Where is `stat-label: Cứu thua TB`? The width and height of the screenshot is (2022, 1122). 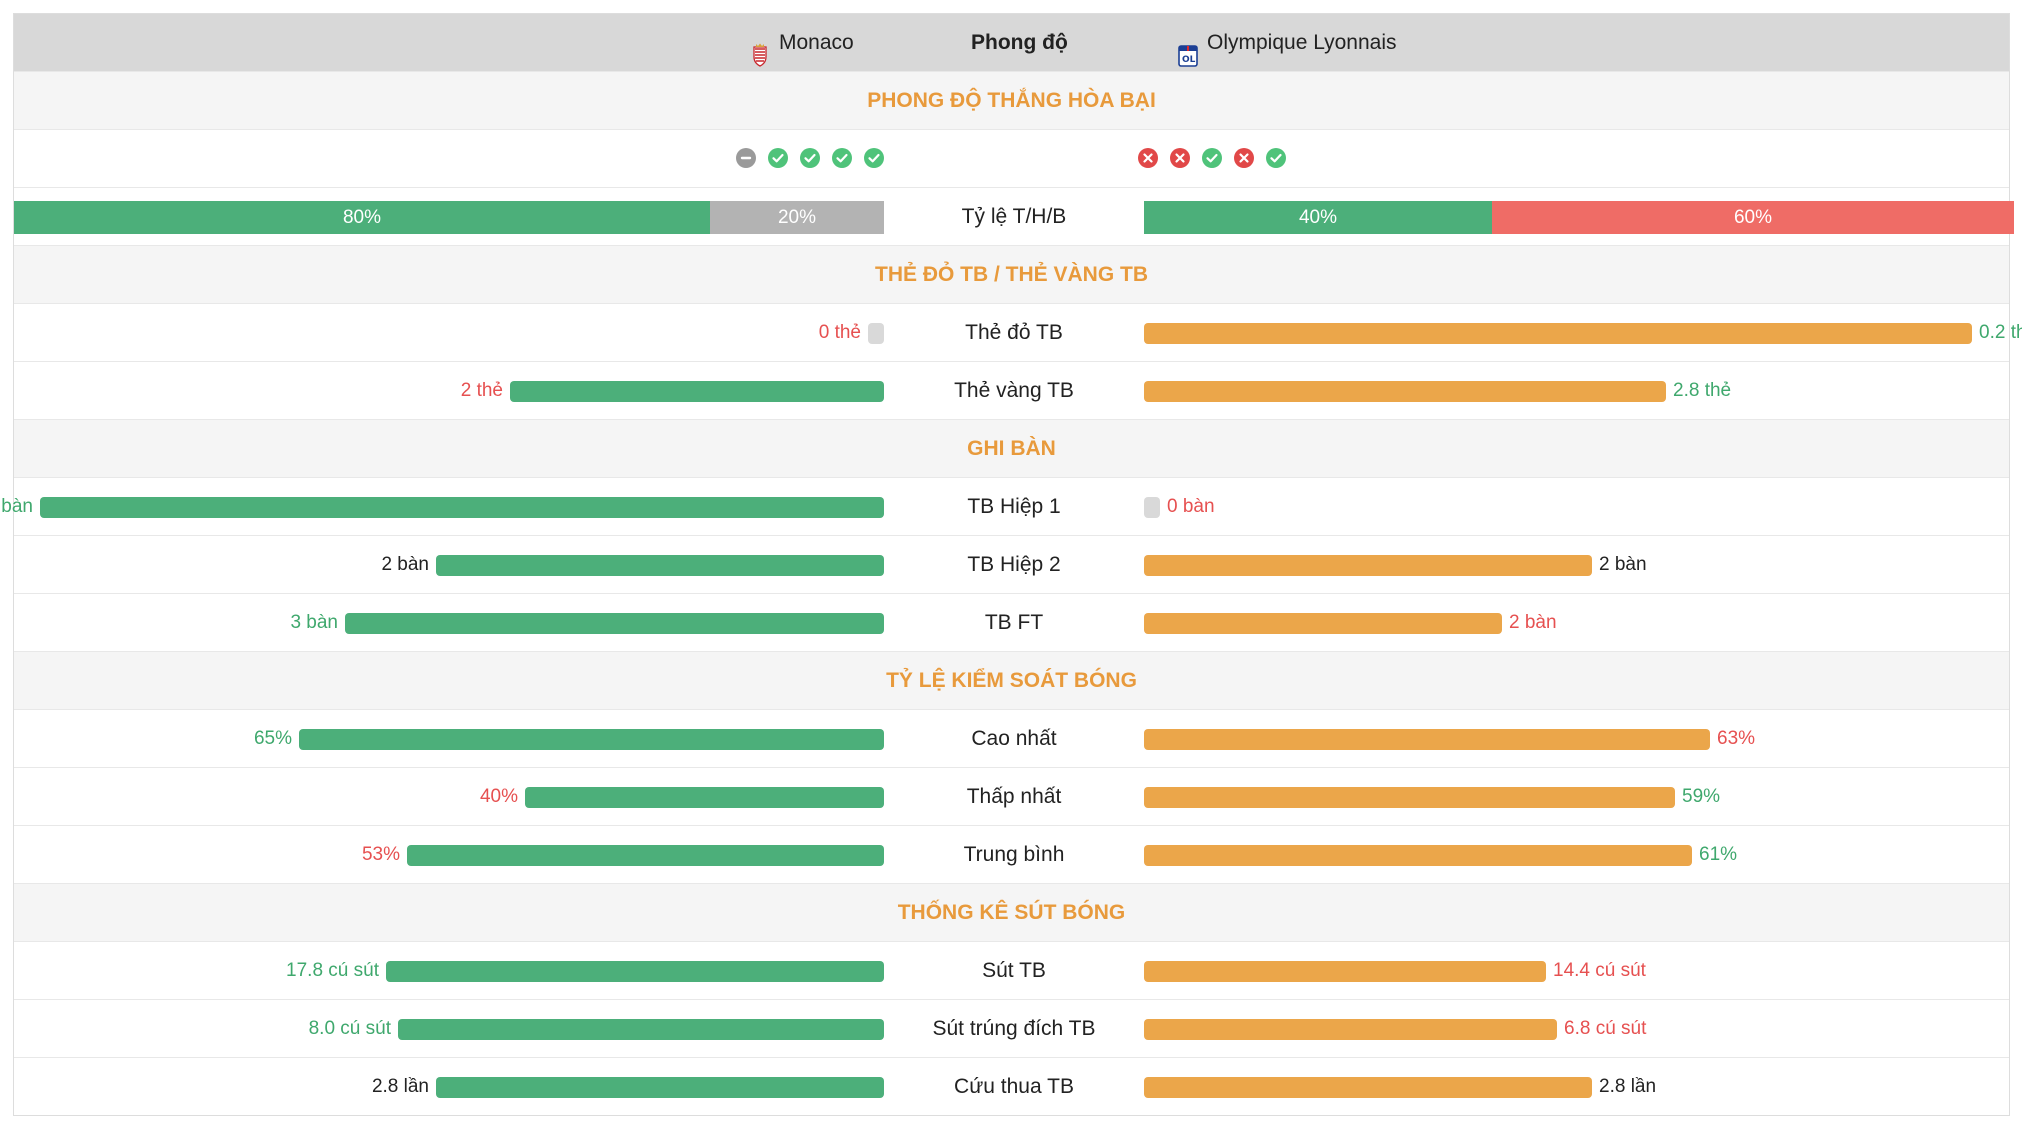 stat-label: Cứu thua TB is located at coordinates (1014, 1086).